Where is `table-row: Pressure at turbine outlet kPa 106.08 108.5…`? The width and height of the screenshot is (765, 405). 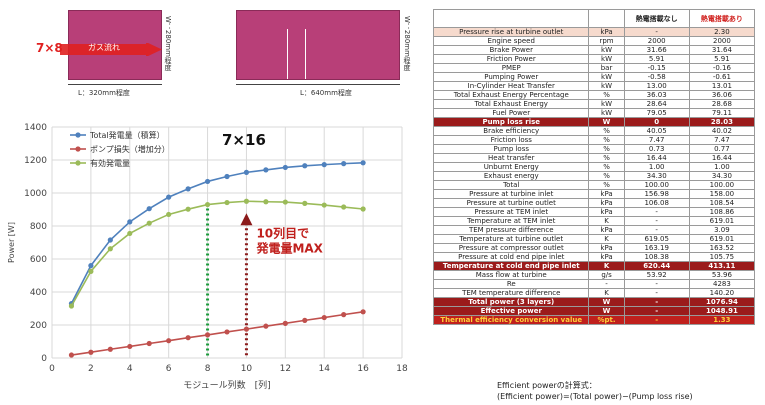
table-row: Pressure at turbine outlet kPa 106.08 108.5… is located at coordinates (594, 203).